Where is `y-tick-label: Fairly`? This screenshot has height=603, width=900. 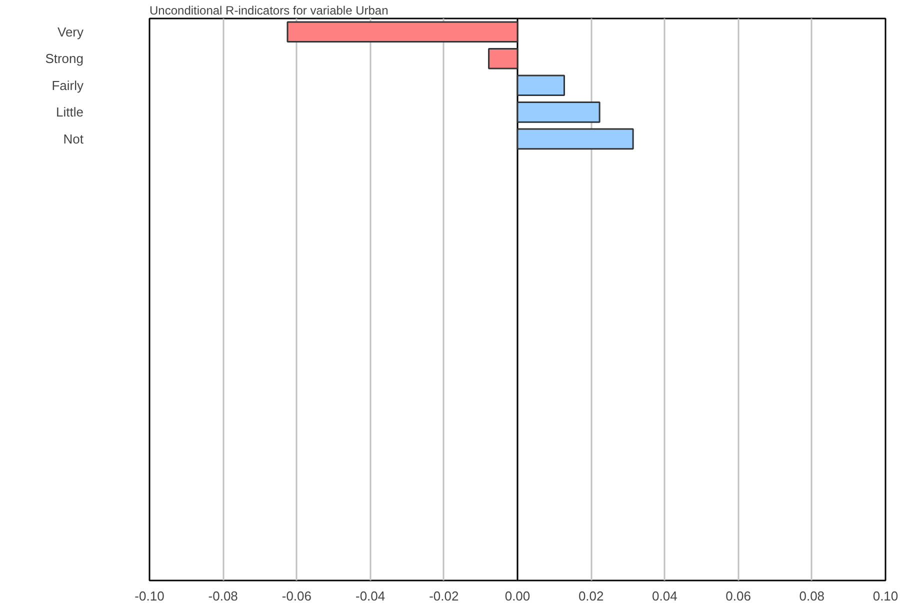
y-tick-label: Fairly is located at coordinates (68, 85).